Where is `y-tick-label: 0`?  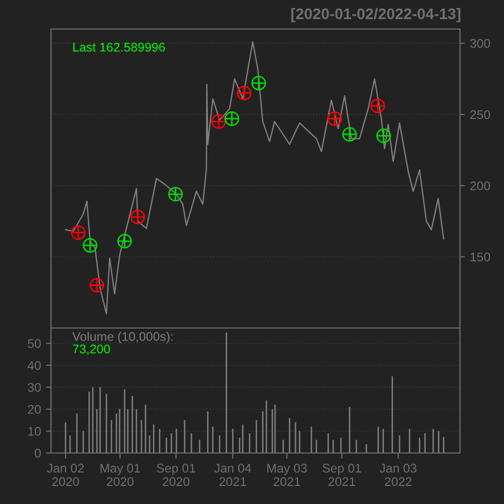
y-tick-label: 0 is located at coordinates (37, 453).